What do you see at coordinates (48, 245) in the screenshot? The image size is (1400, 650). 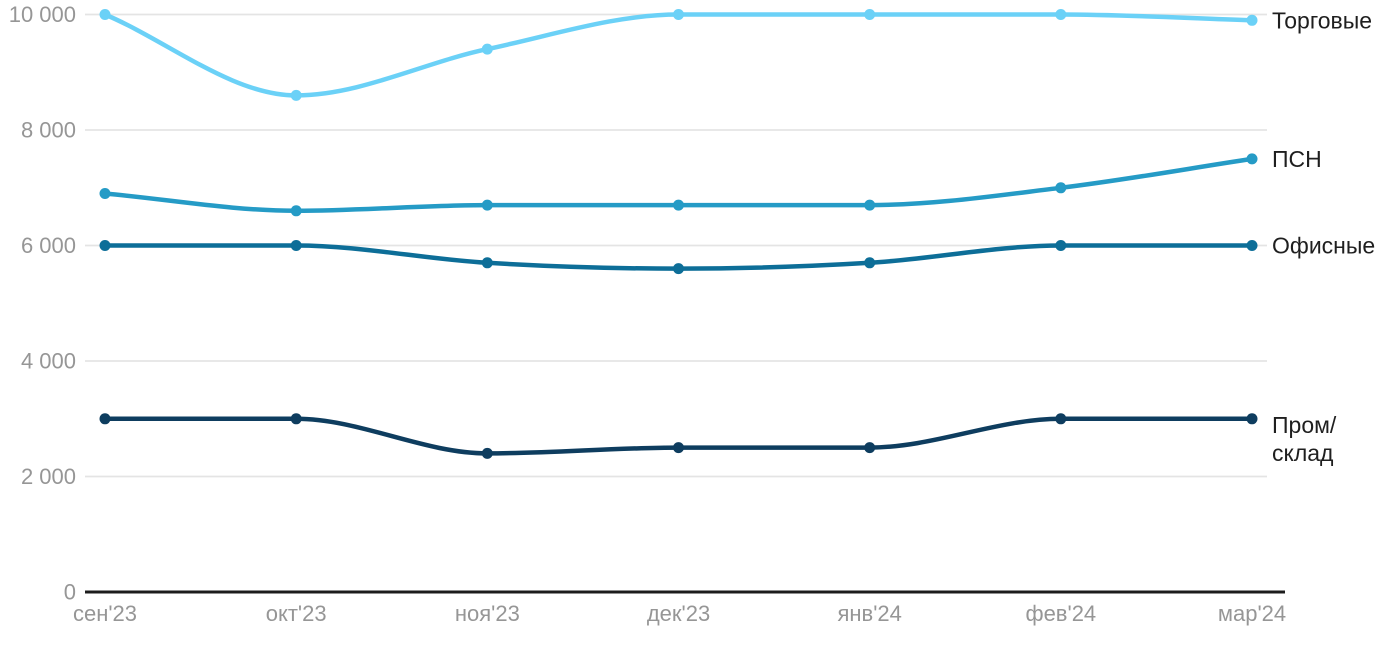 I see `y-tick-label: 6 000` at bounding box center [48, 245].